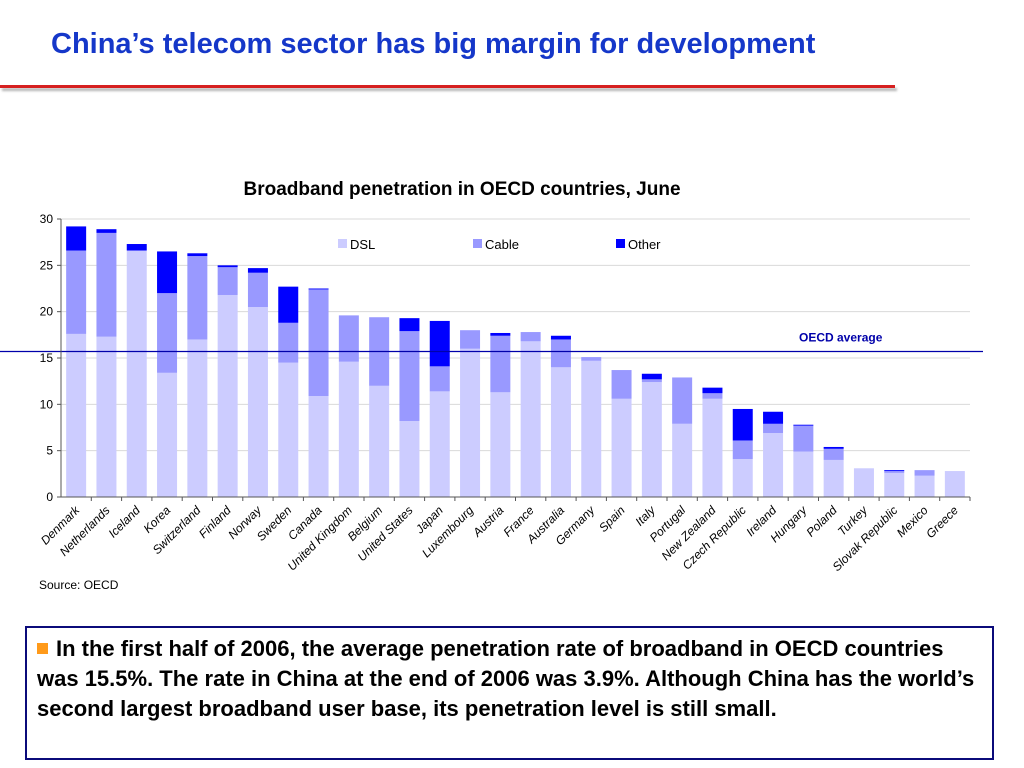 This screenshot has height=768, width=1024. What do you see at coordinates (646, 516) in the screenshot?
I see `x-tick-label: Italy` at bounding box center [646, 516].